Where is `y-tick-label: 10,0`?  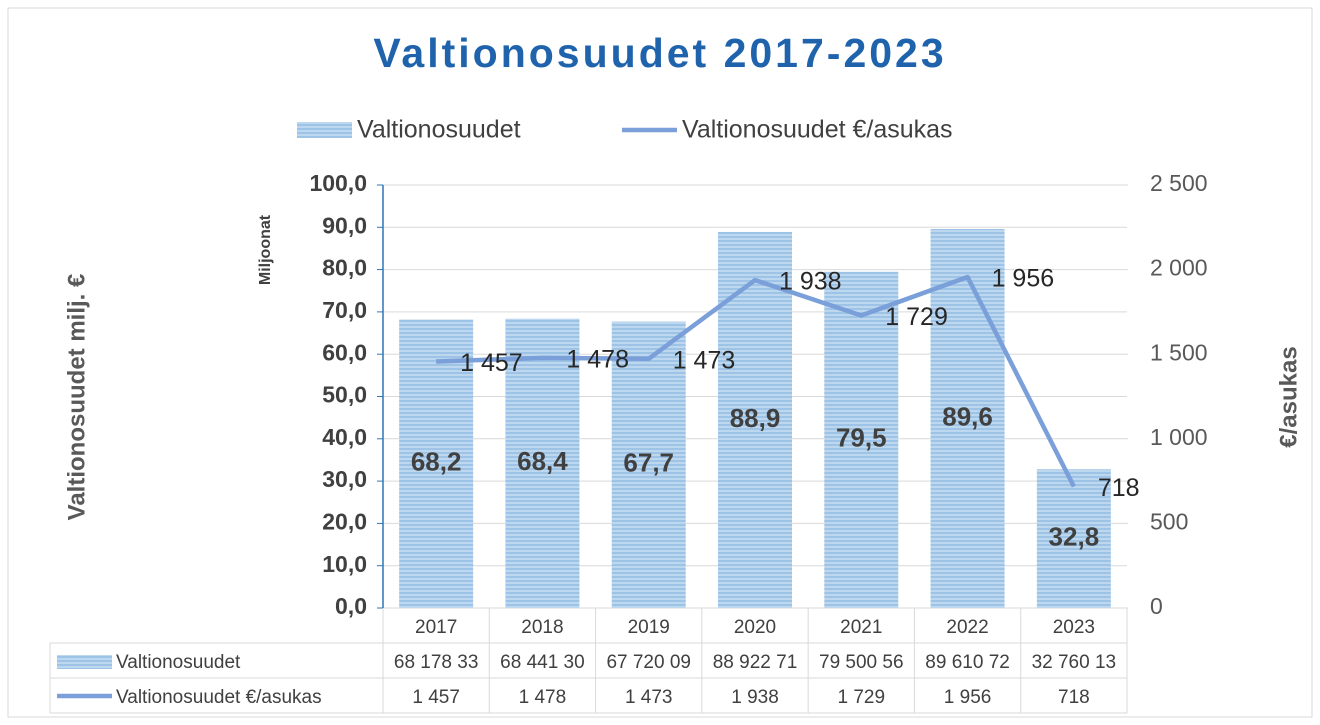
y-tick-label: 10,0 is located at coordinates (344, 564).